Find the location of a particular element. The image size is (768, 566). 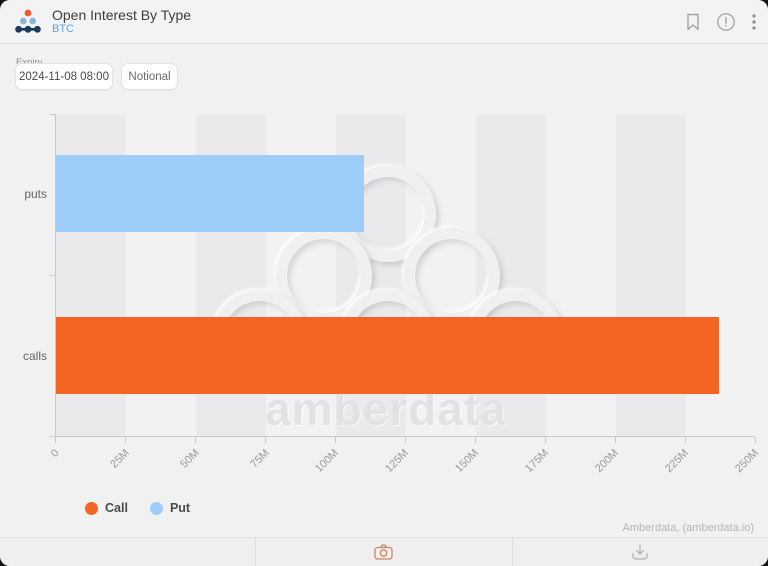

chart-legend: Call Put is located at coordinates (137, 508).